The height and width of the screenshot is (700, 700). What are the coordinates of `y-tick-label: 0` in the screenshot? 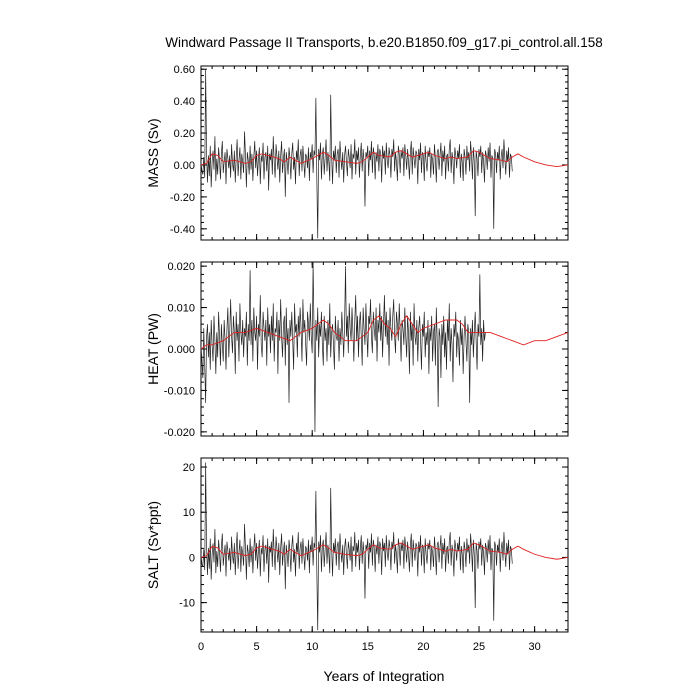 It's located at (192, 558).